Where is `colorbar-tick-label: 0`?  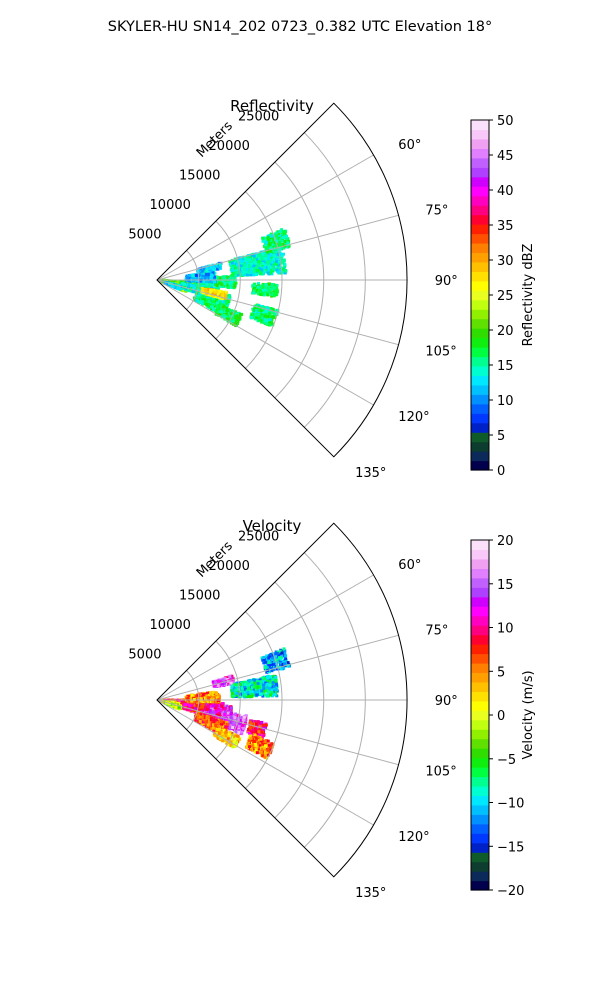
colorbar-tick-label: 0 is located at coordinates (501, 471).